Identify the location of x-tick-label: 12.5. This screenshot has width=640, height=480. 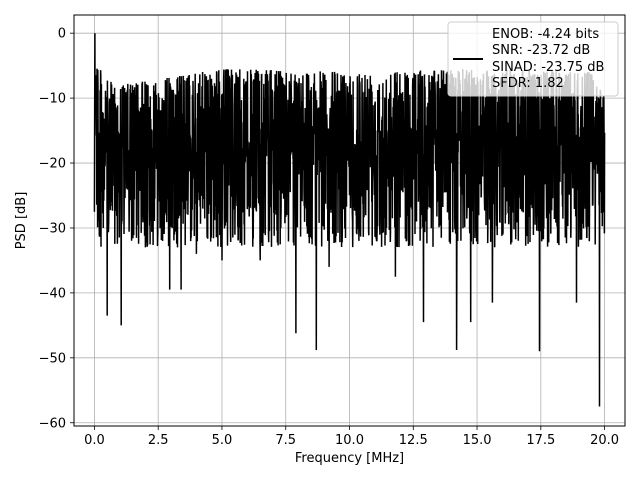
(413, 440).